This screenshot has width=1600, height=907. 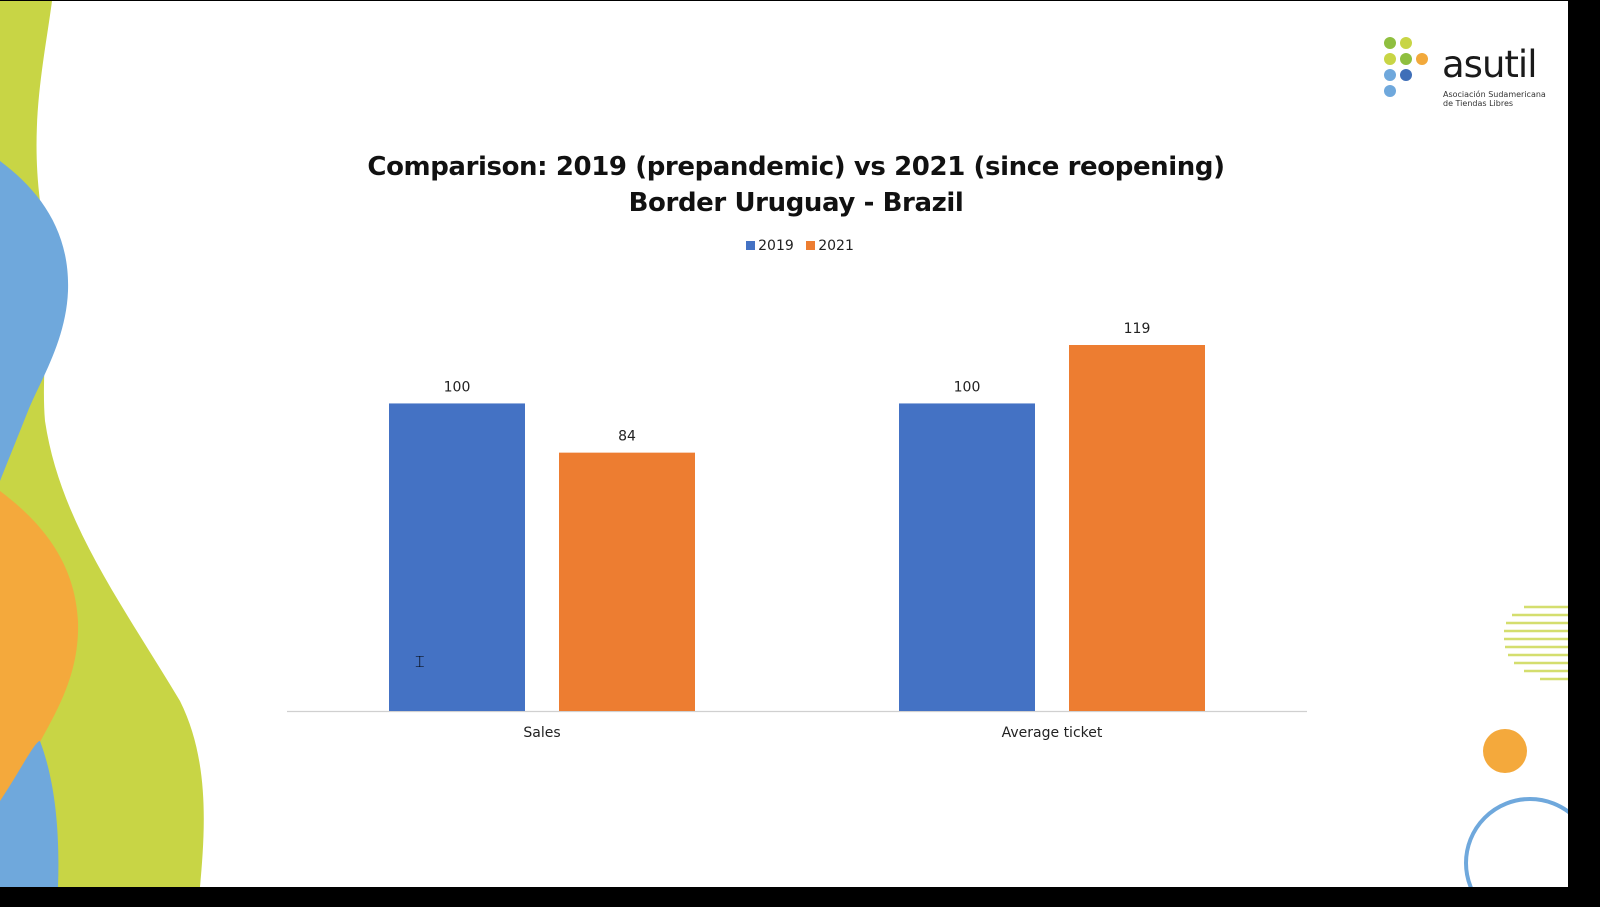 I want to click on blue-ring, so click(x=1516, y=842).